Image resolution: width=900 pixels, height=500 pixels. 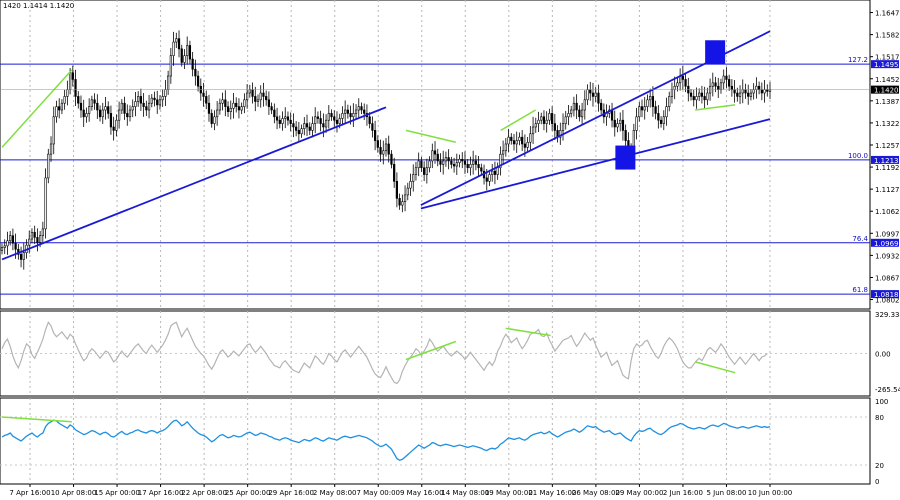 I want to click on rsi-tick-label-0: 100, so click(x=881, y=402).